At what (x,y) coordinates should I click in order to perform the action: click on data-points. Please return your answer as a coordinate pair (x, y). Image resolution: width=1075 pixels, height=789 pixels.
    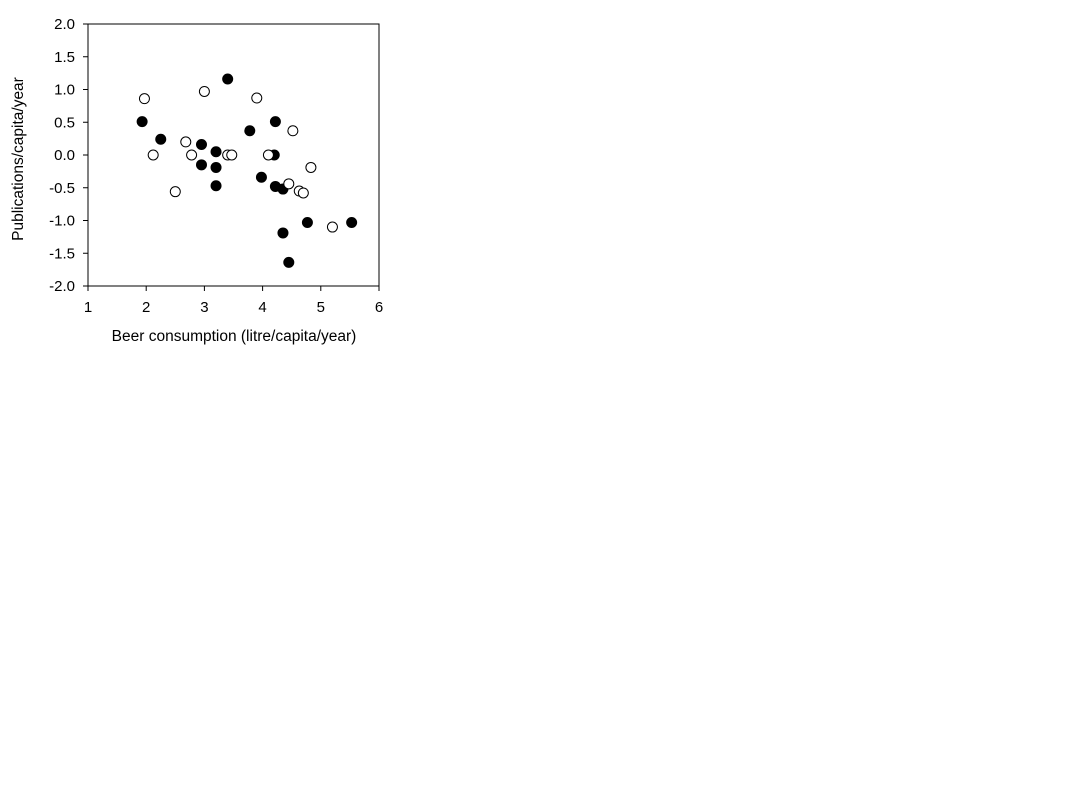
    Looking at the image, I should click on (247, 170).